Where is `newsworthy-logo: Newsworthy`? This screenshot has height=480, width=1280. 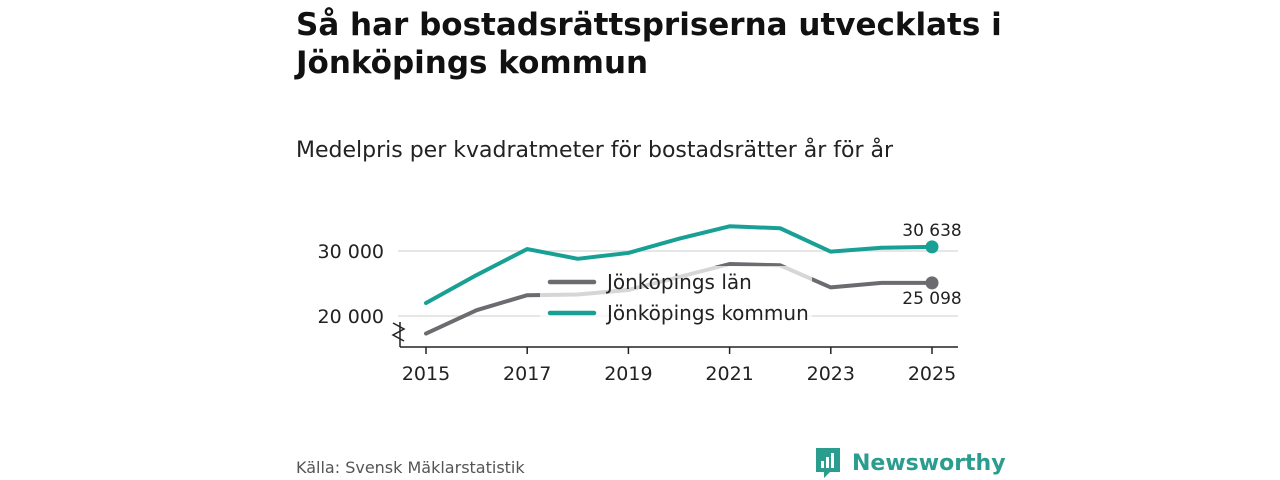
newsworthy-logo: Newsworthy is located at coordinates (910, 463).